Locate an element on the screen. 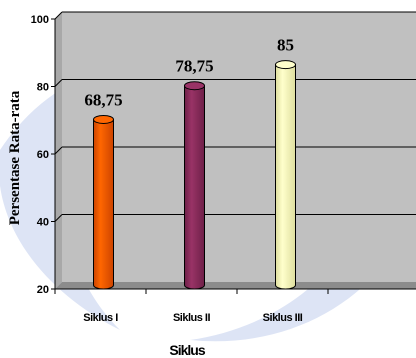 The image size is (416, 358). plot-floor is located at coordinates (235, 285).